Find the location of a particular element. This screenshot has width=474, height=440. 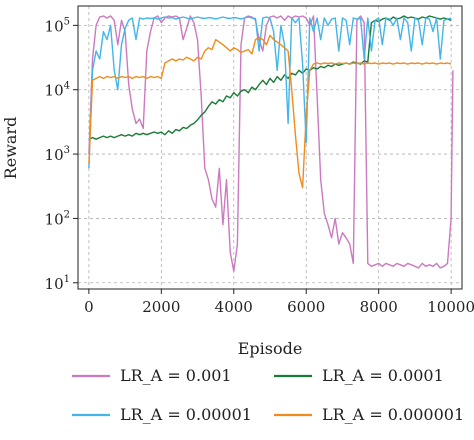

y-tick-label: 10⁵ is located at coordinates (57, 25).